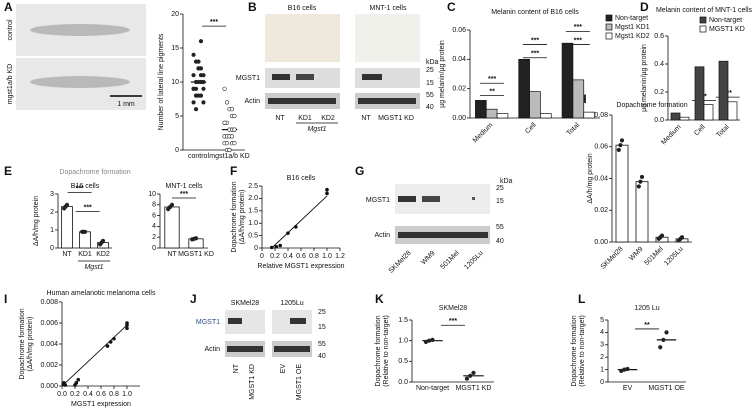 Image resolution: width=756 pixels, height=420 pixels. Describe the element at coordinates (430, 107) in the screenshot. I see `marker: 40` at that location.